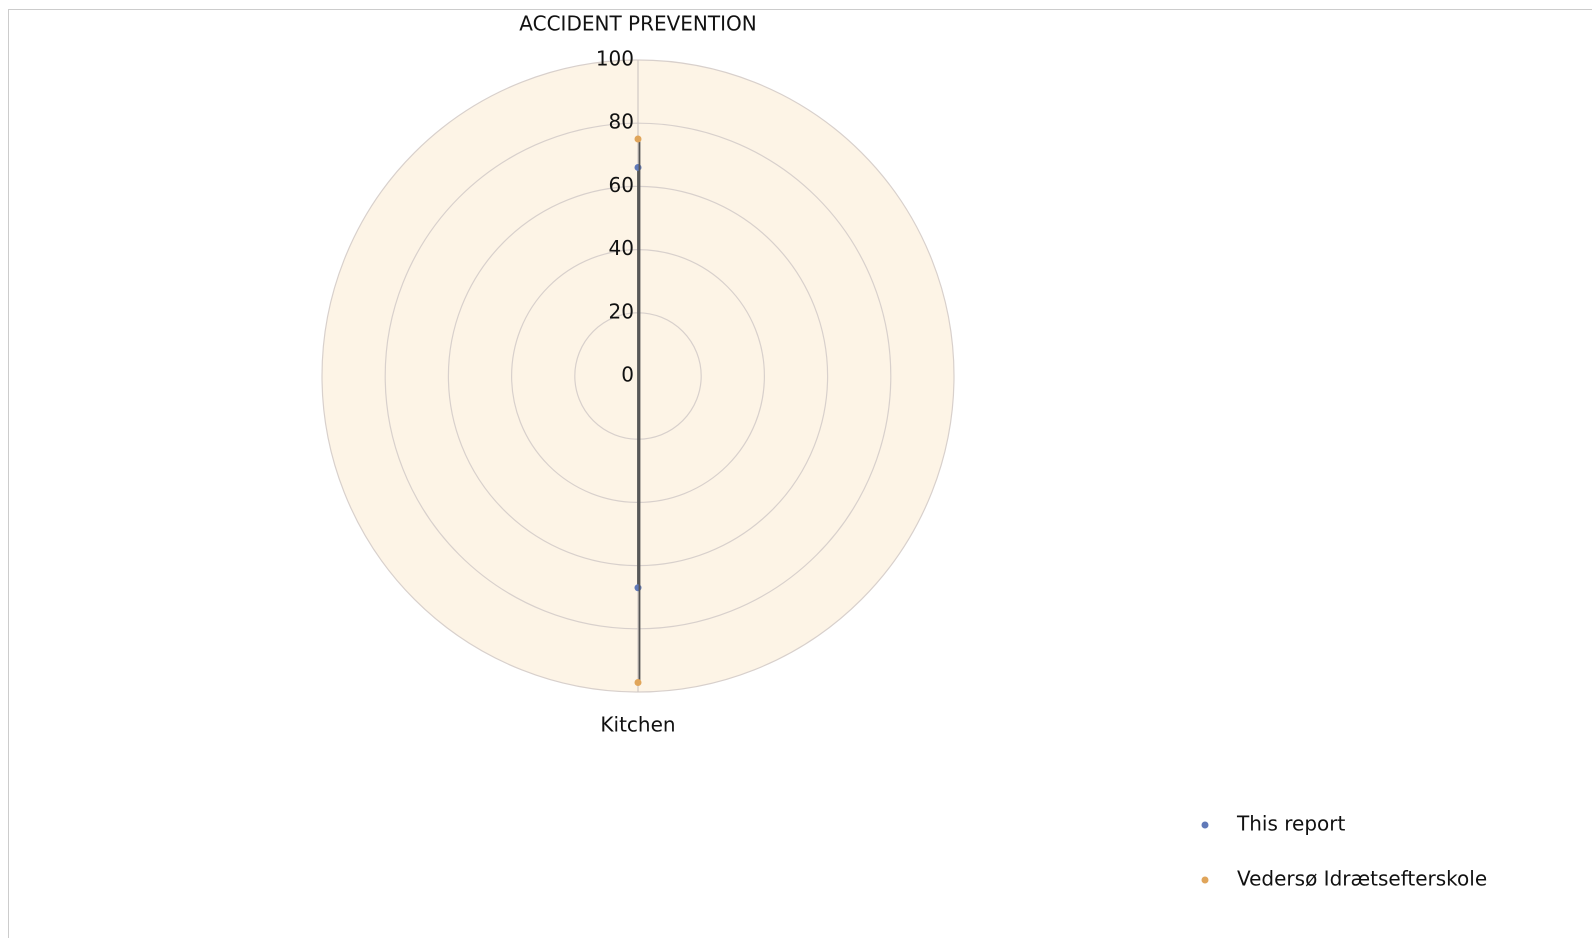 The image size is (1592, 938). Describe the element at coordinates (1290, 824) in the screenshot. I see `legend-label: This report` at that location.